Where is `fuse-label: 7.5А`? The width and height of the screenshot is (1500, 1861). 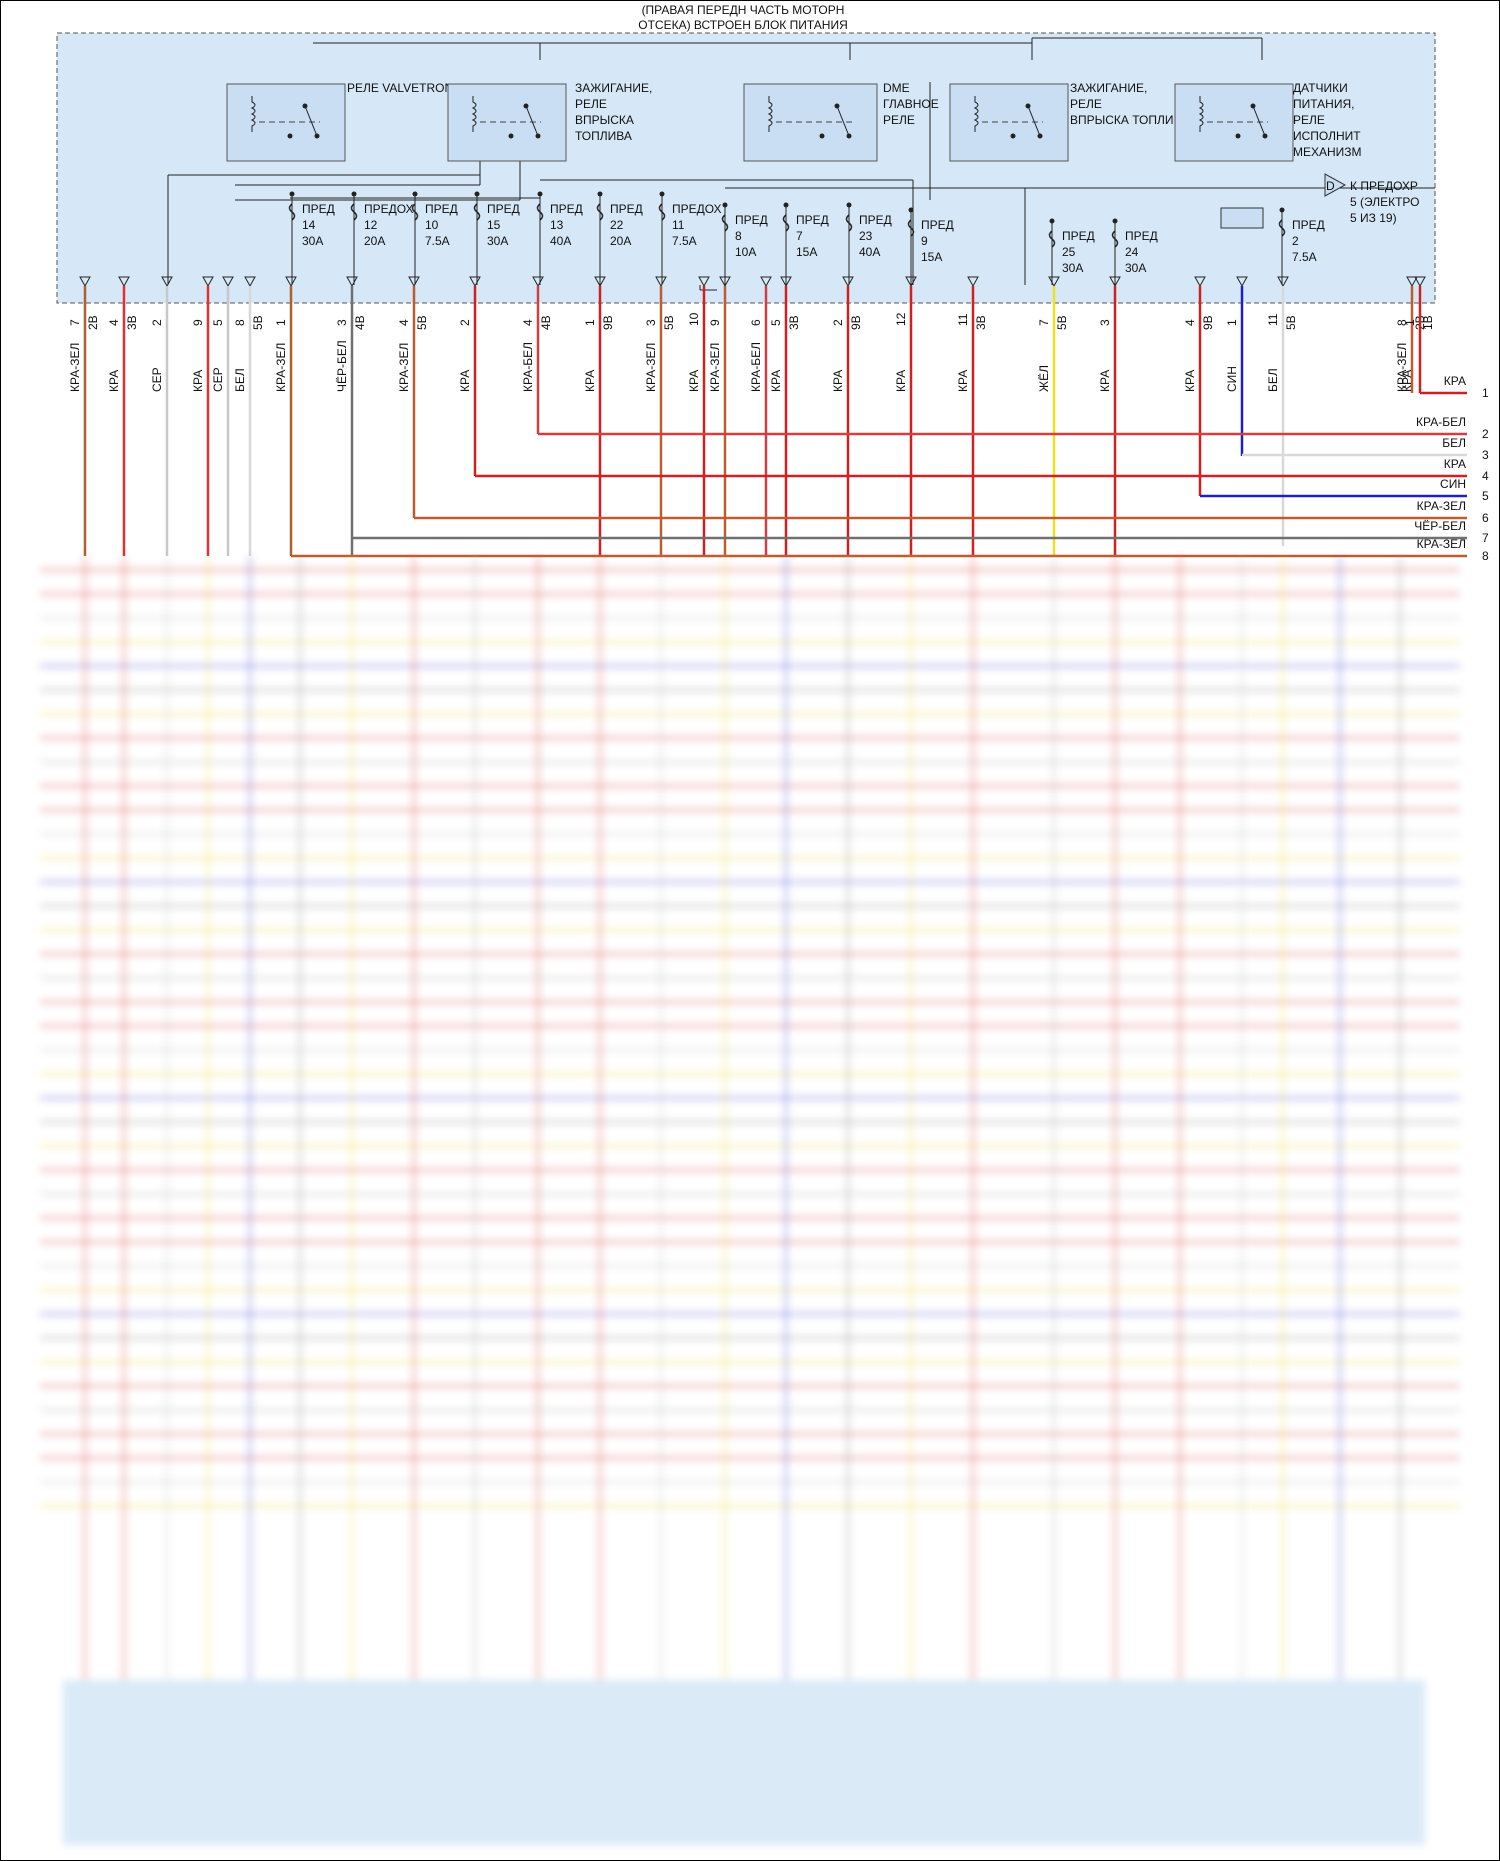
fuse-label: 7.5А is located at coordinates (437, 241).